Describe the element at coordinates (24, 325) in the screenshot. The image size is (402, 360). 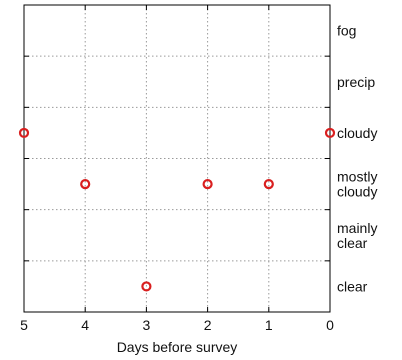
I see `x-tick-label: 5` at that location.